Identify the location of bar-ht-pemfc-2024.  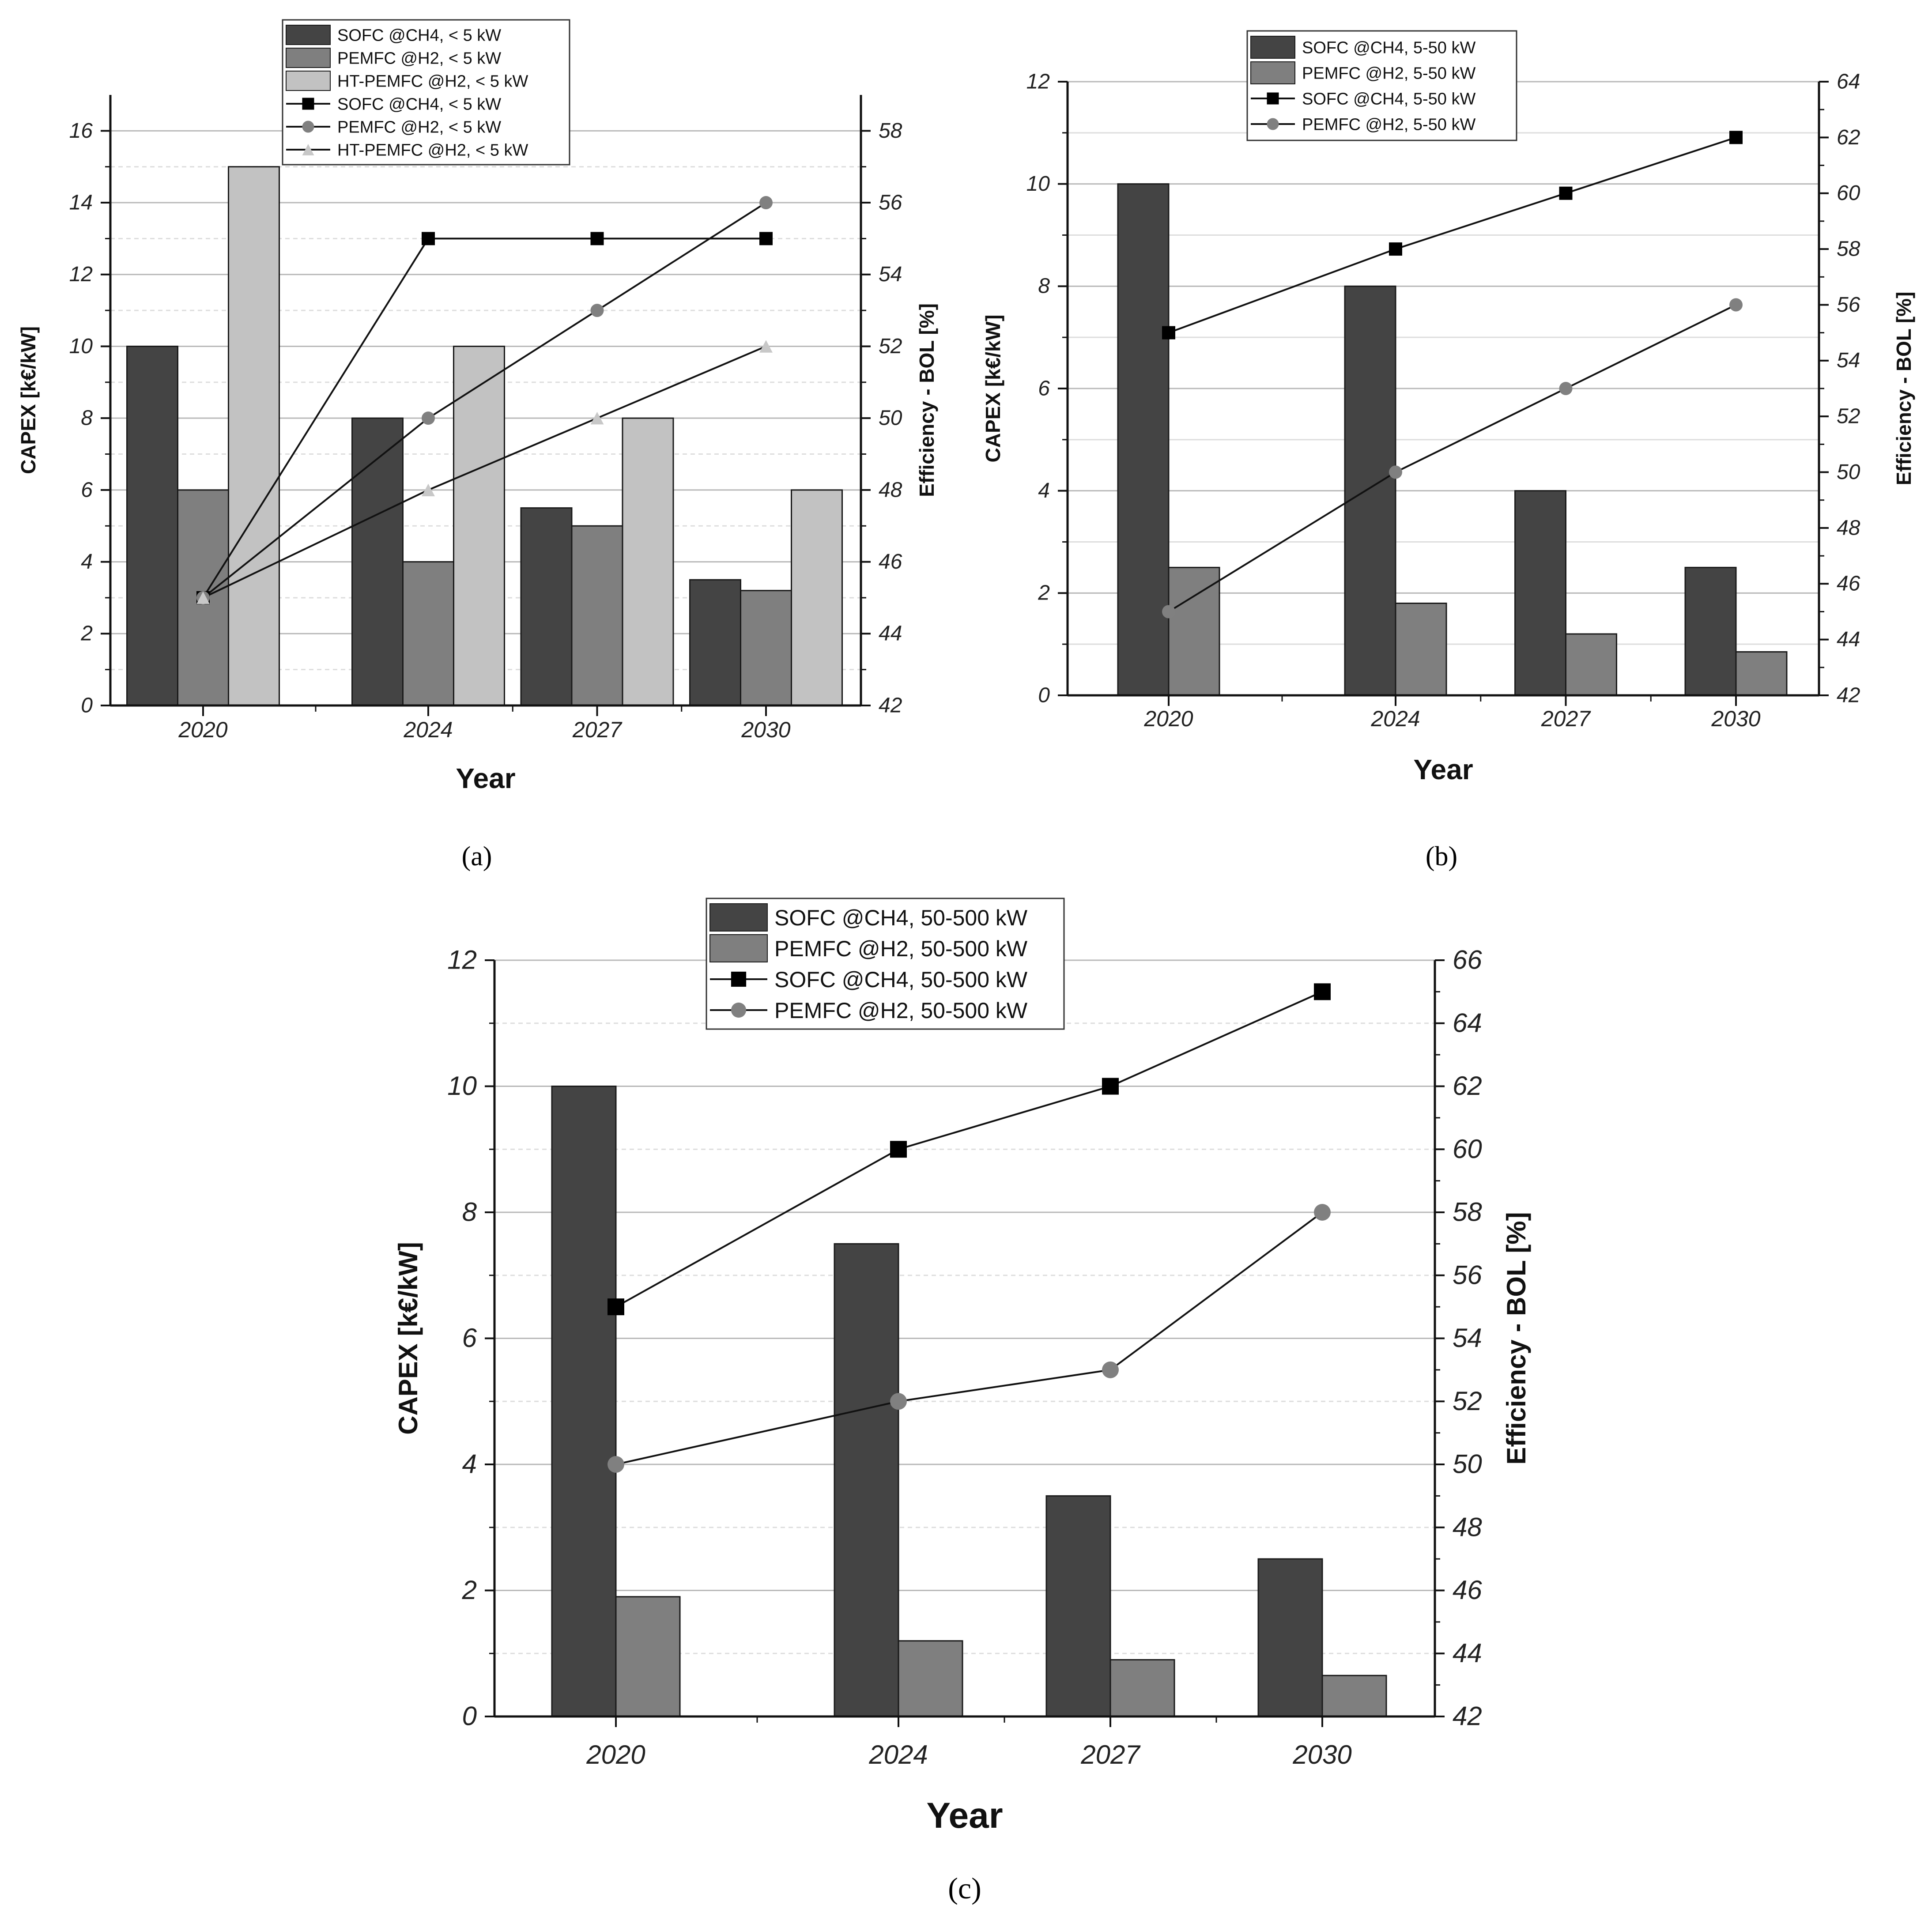
(479, 525).